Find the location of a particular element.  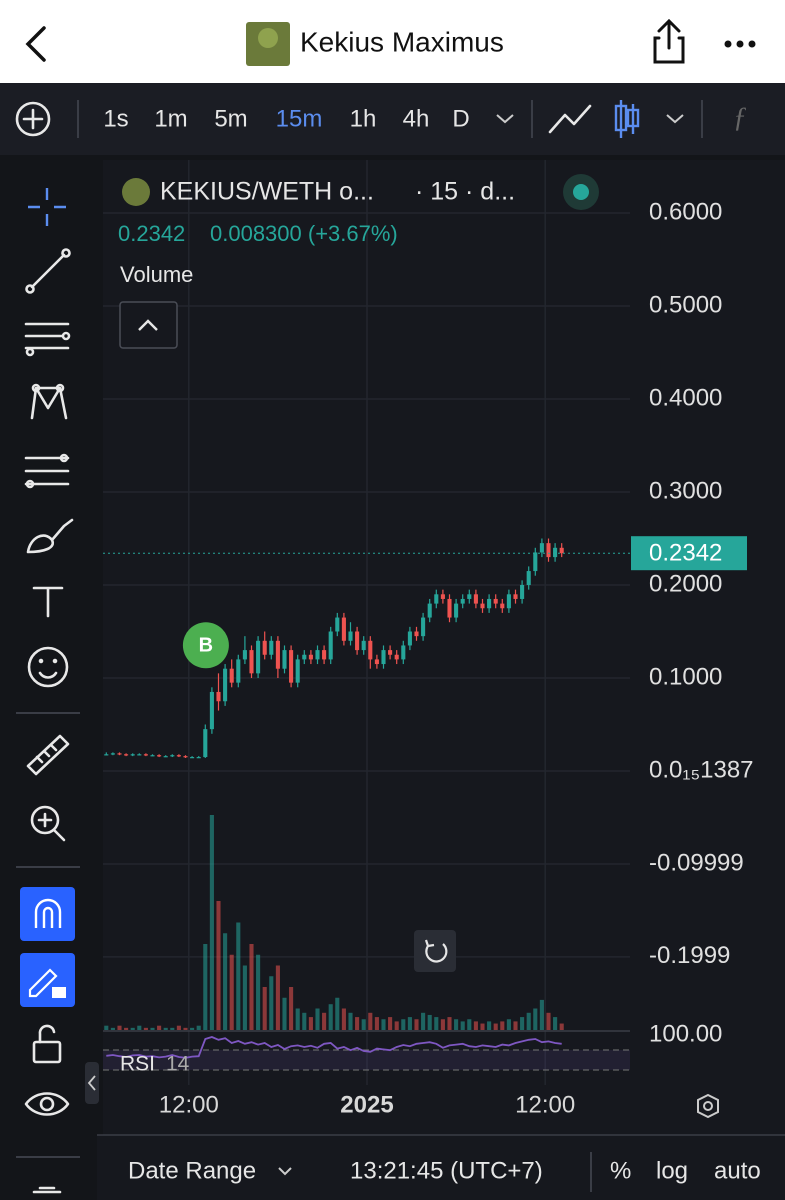

ruler-tool is located at coordinates (48, 755).